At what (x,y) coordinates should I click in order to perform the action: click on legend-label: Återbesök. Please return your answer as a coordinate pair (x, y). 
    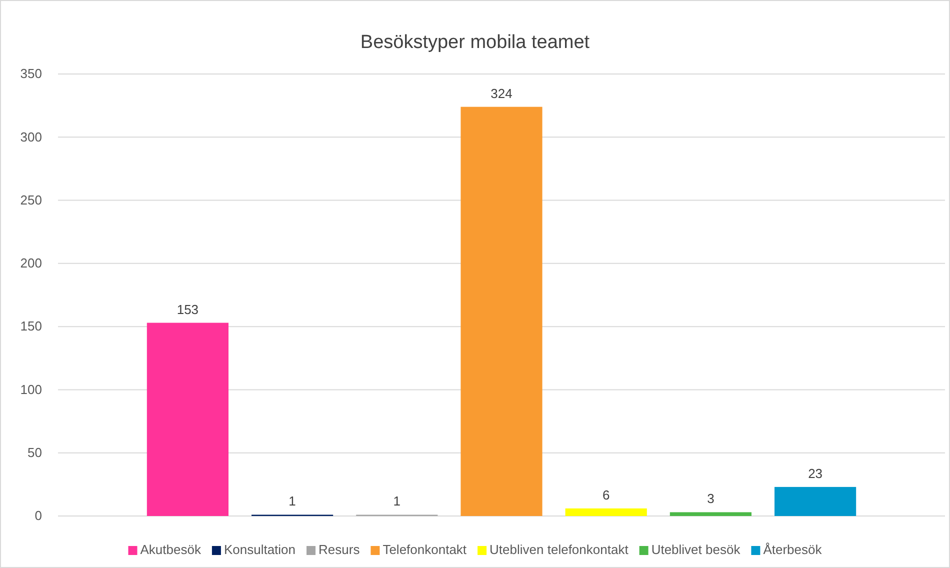
    Looking at the image, I should click on (792, 549).